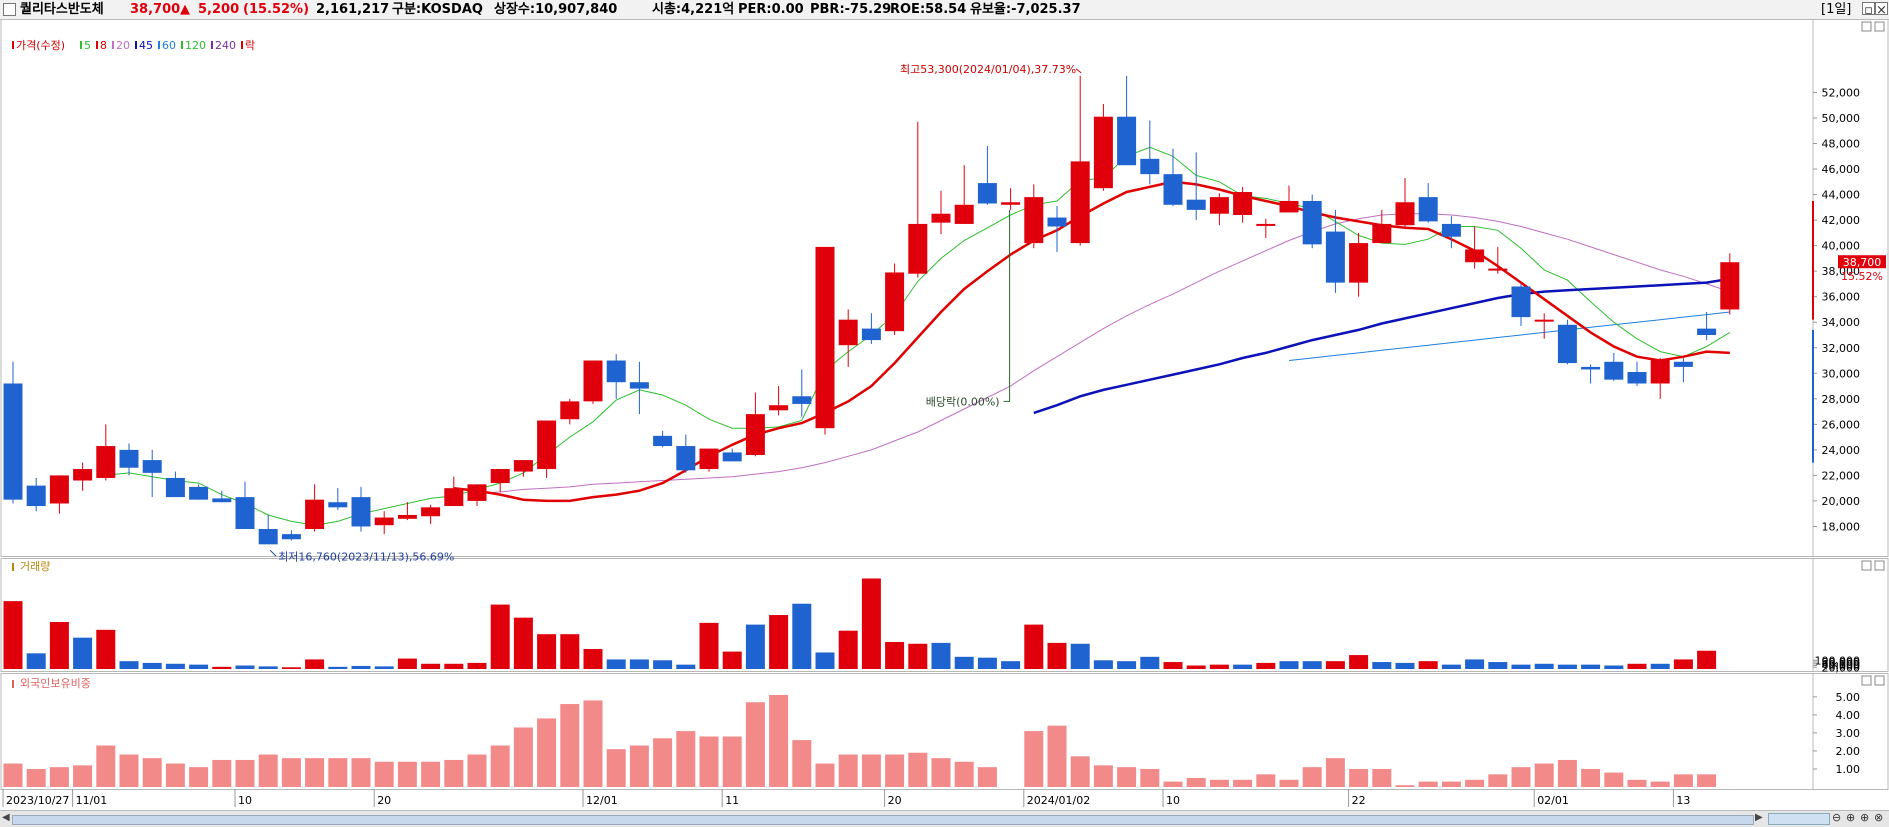  What do you see at coordinates (1865, 817) in the screenshot?
I see `zoom-reset-icon: ⊕` at bounding box center [1865, 817].